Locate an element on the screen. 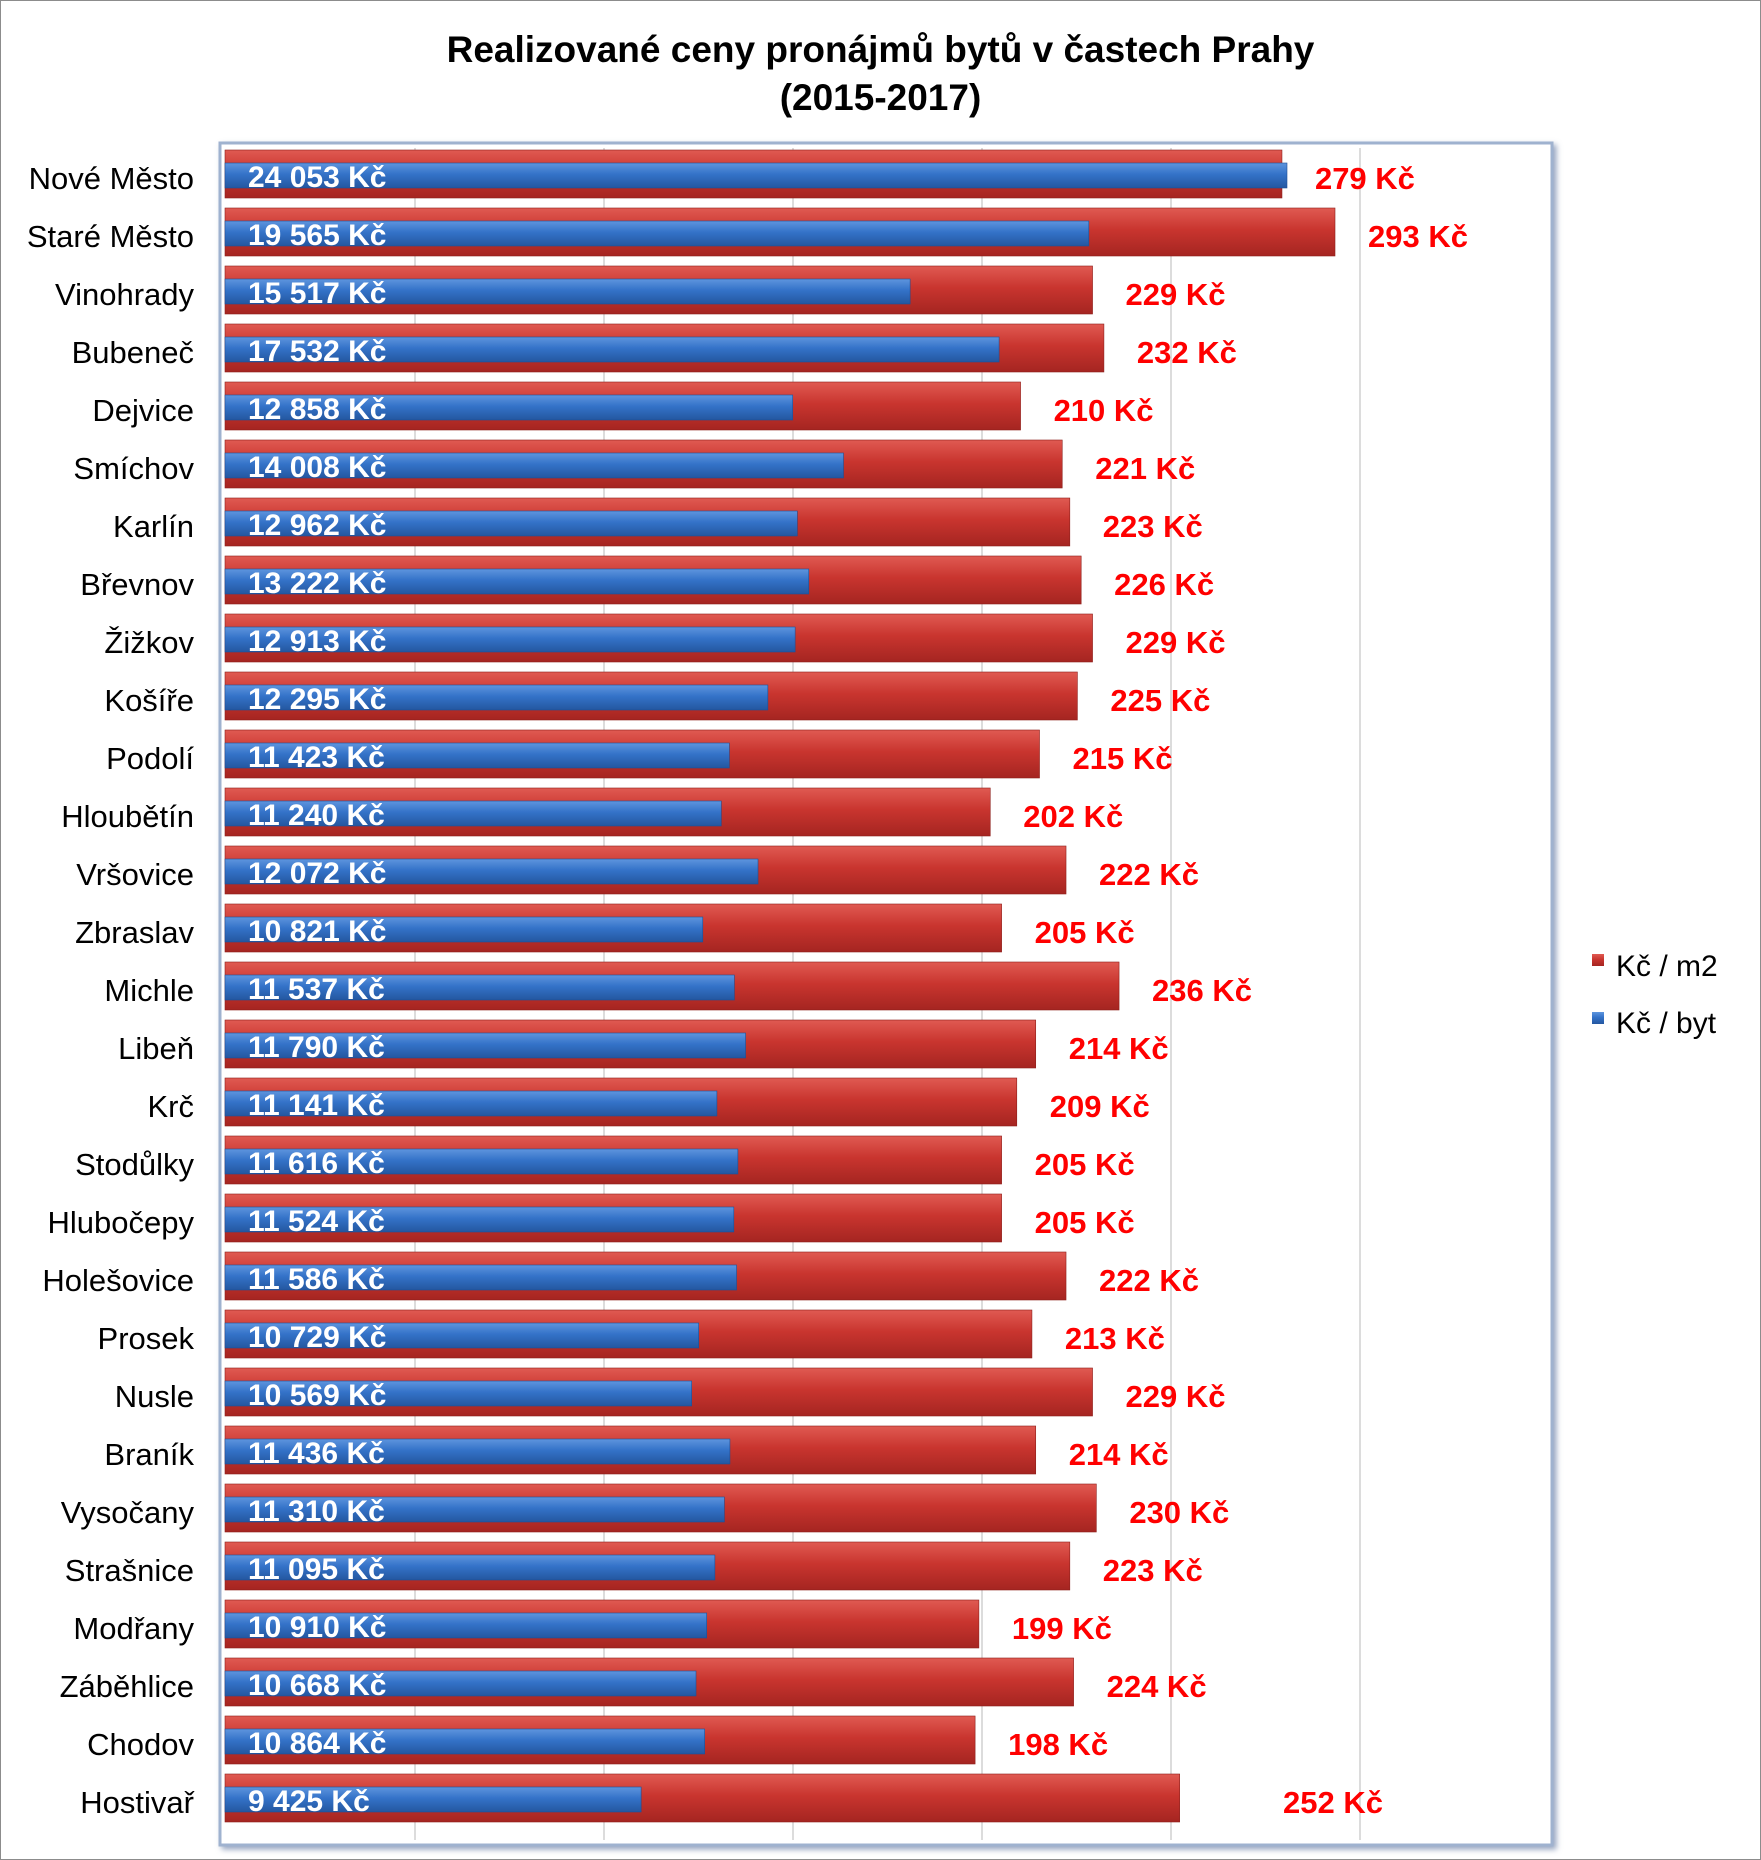 The image size is (1761, 1860). value-label-byt: 12 962 Kč is located at coordinates (317, 525).